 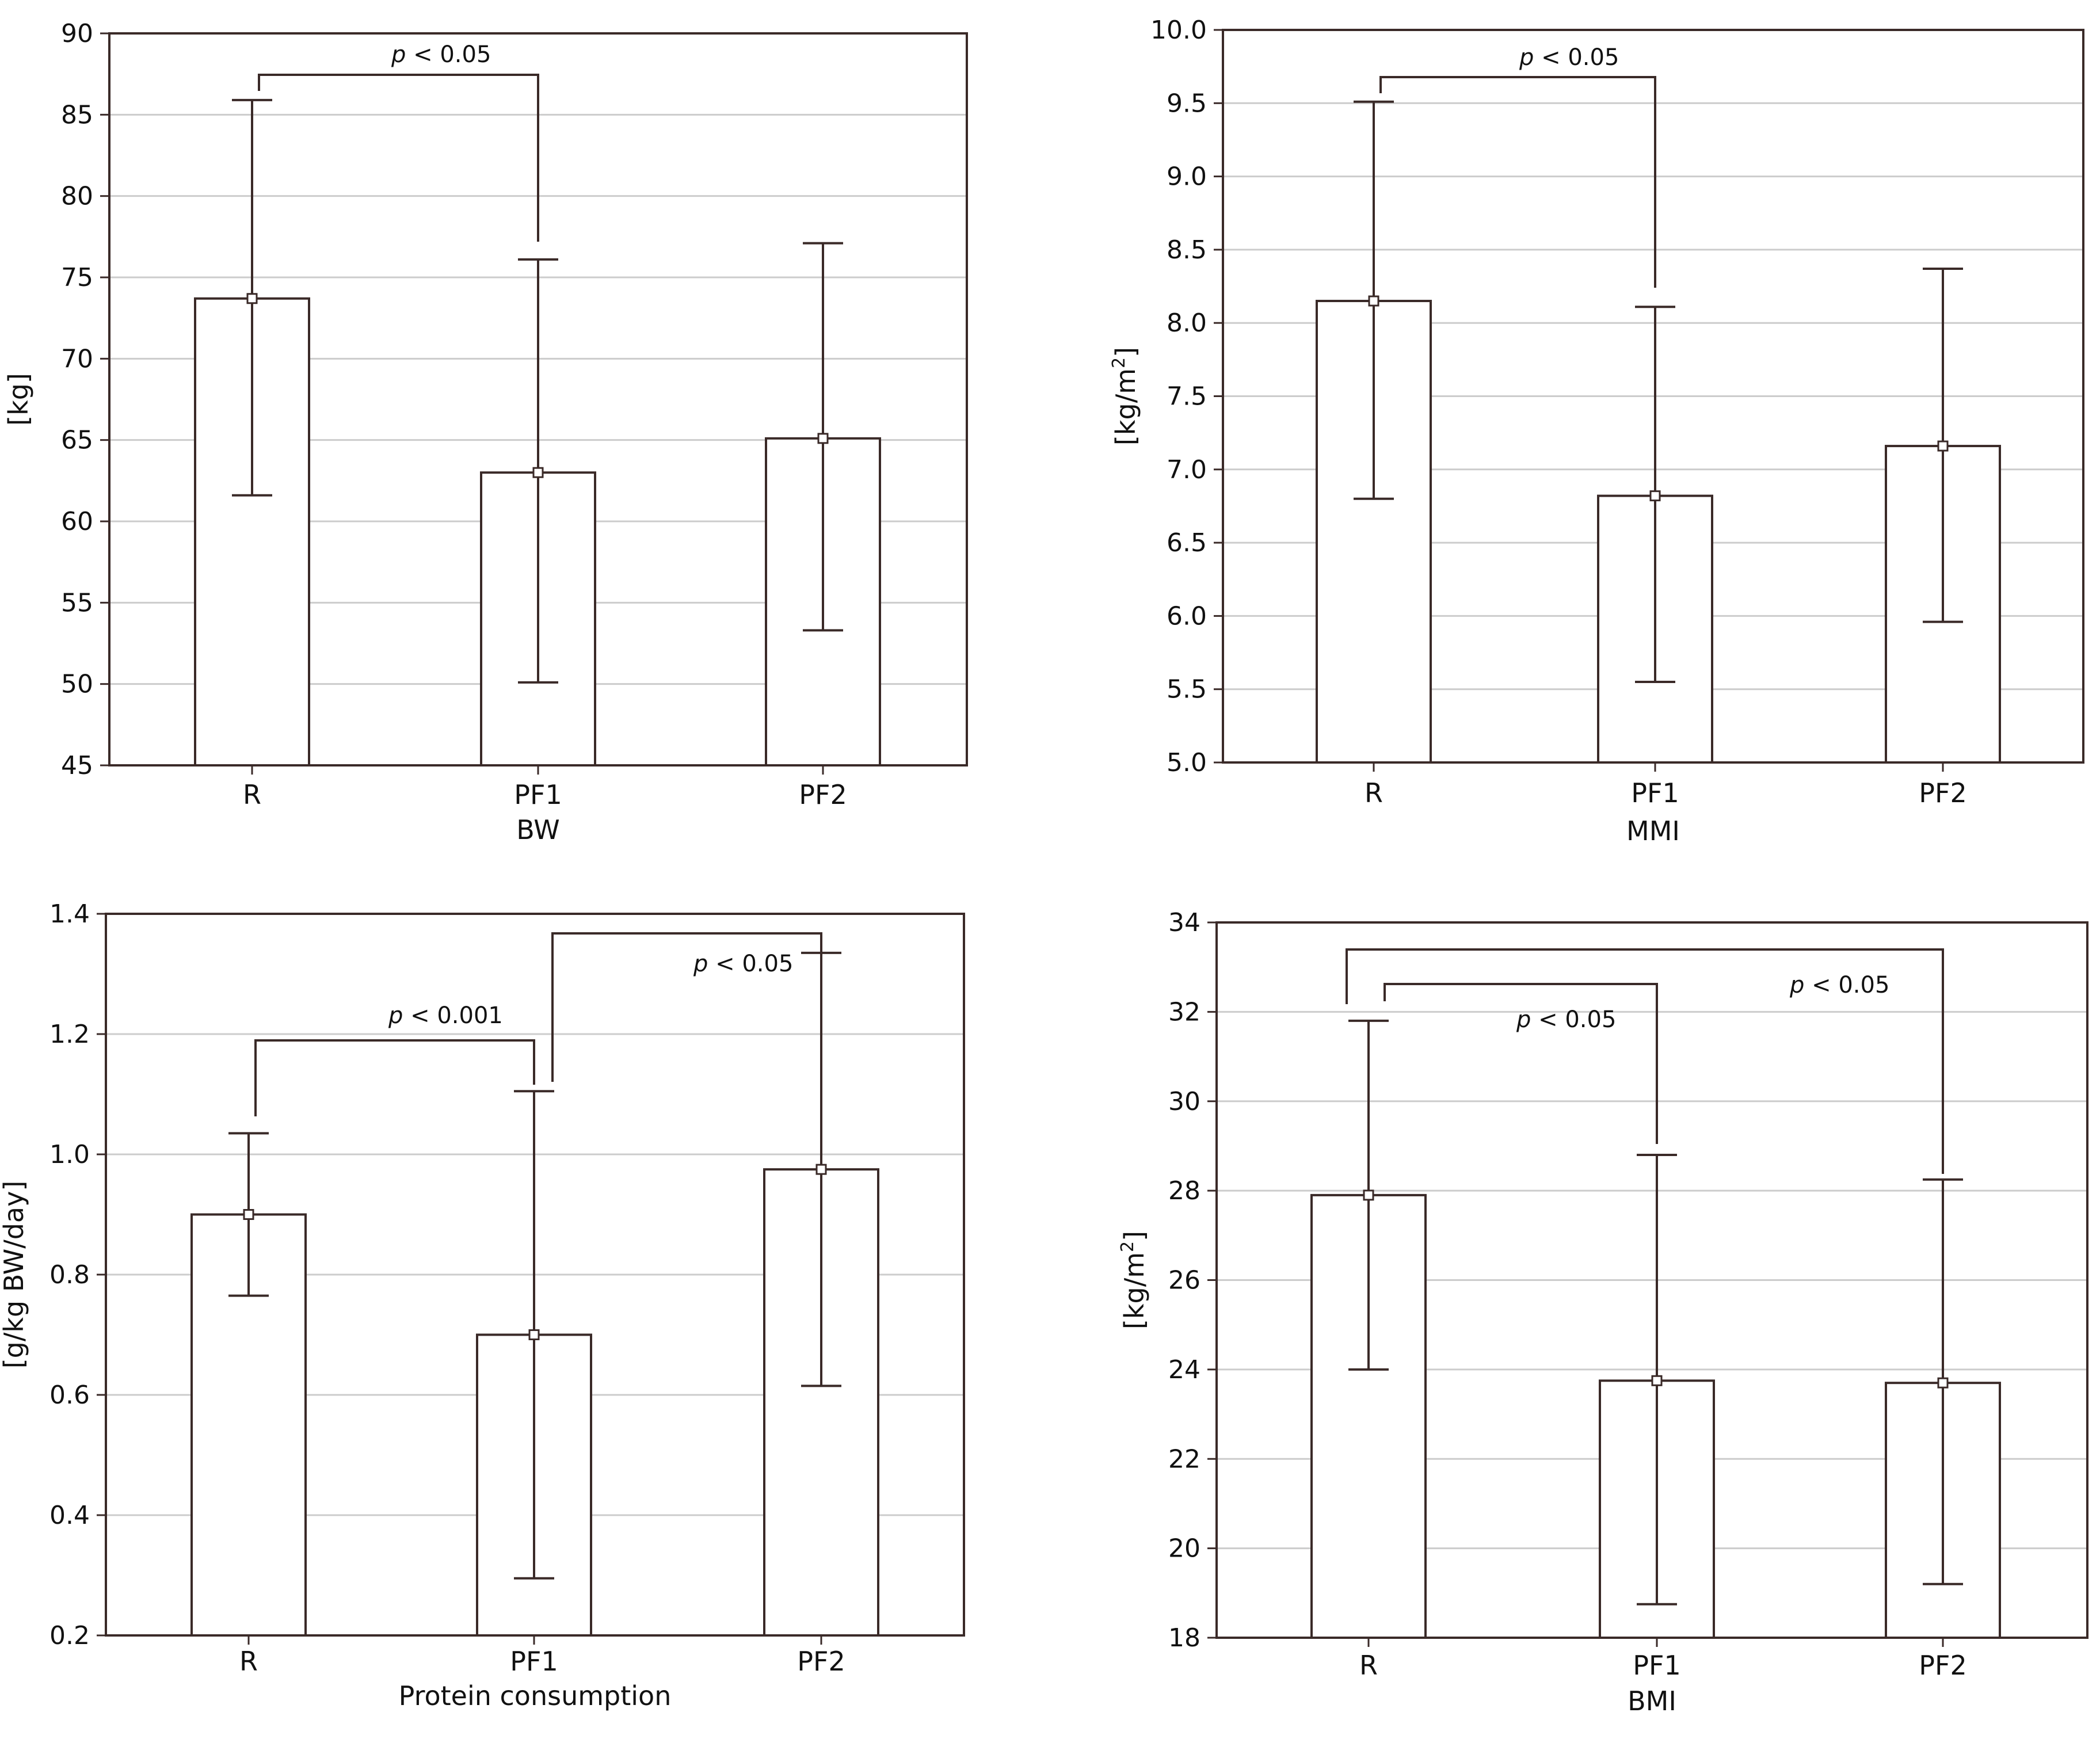 I want to click on y-tick-label: 0.8, so click(x=69, y=1275).